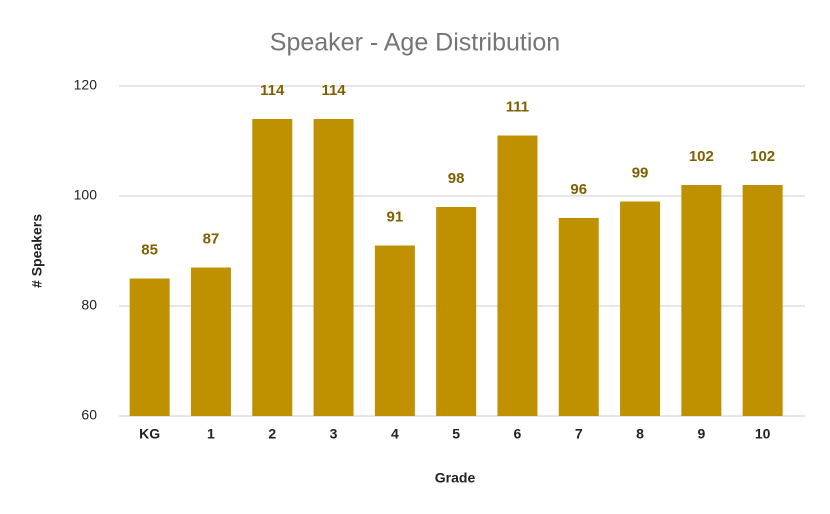  What do you see at coordinates (272, 434) in the screenshot?
I see `x-tick-label: 2` at bounding box center [272, 434].